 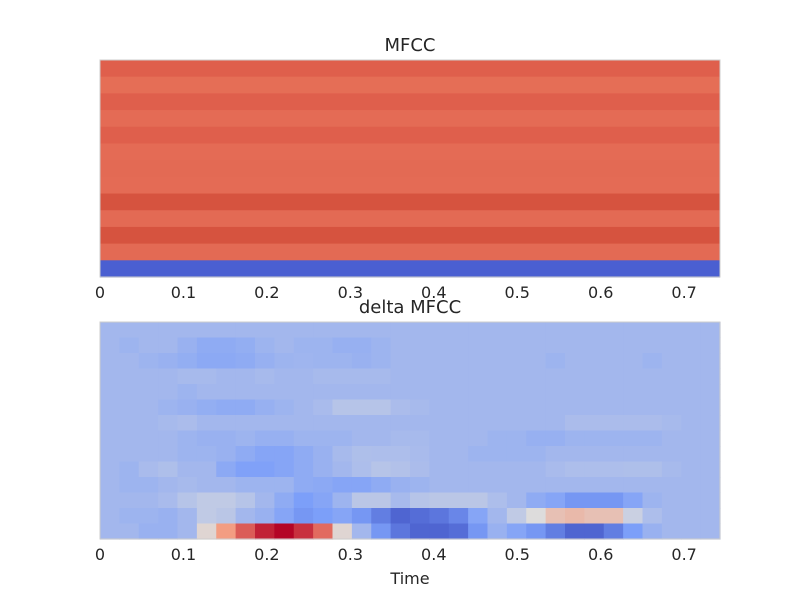 What do you see at coordinates (100, 553) in the screenshot?
I see `delta-mfcc-xtick-label: 0` at bounding box center [100, 553].